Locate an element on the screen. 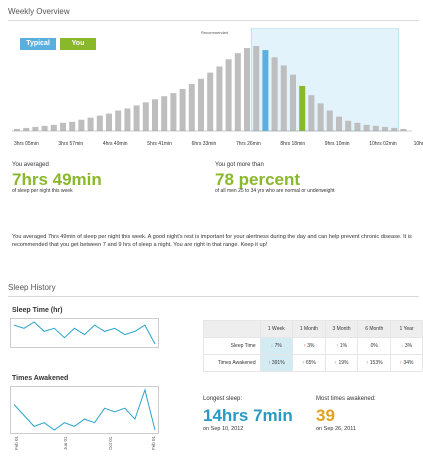  times-awakened-frame is located at coordinates (84, 410).